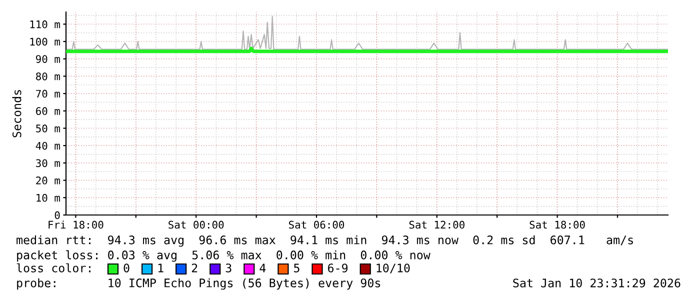 The height and width of the screenshot is (297, 697). Describe the element at coordinates (57, 215) in the screenshot. I see `y-tick-label: 0` at that location.